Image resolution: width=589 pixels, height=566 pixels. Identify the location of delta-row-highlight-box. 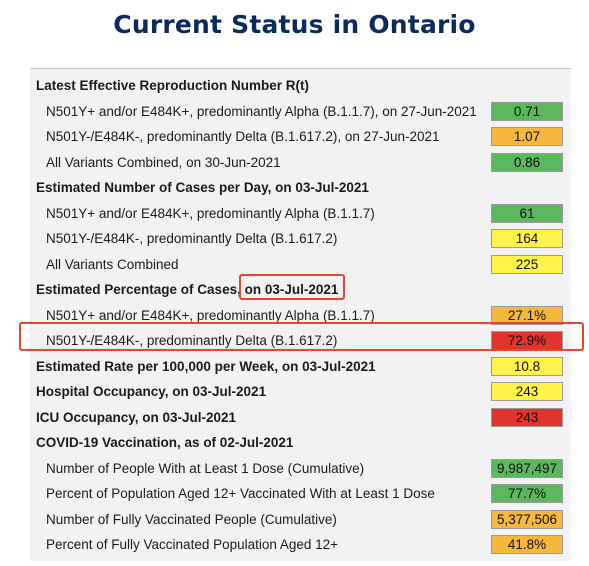
(301, 336).